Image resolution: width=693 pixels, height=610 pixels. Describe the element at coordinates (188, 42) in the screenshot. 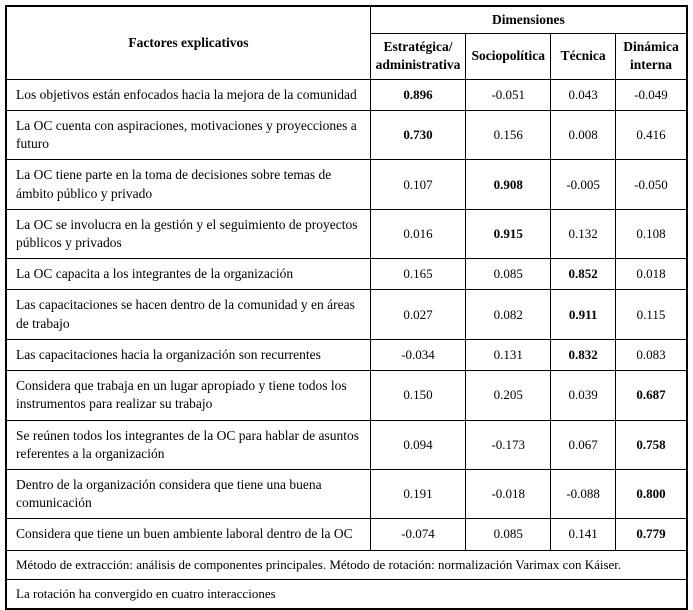

I see `factors-header: Factores explicativos` at that location.